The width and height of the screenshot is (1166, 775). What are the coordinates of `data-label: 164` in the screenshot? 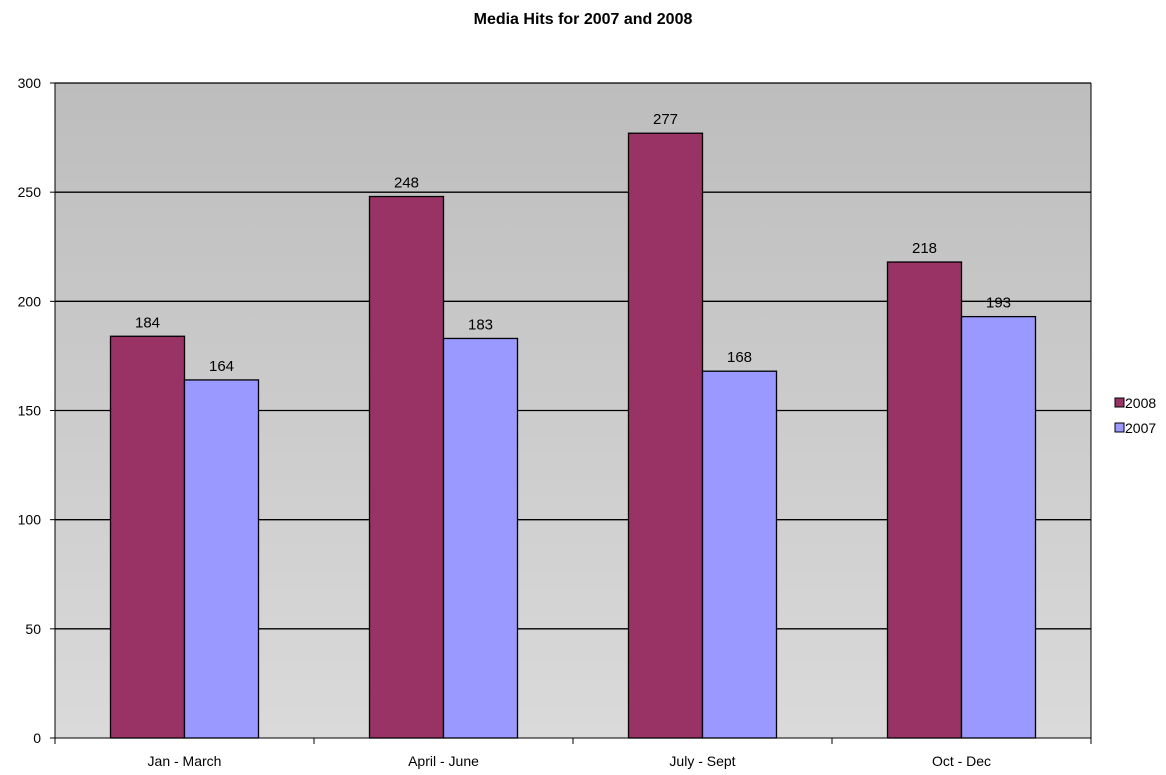 It's located at (221, 366).